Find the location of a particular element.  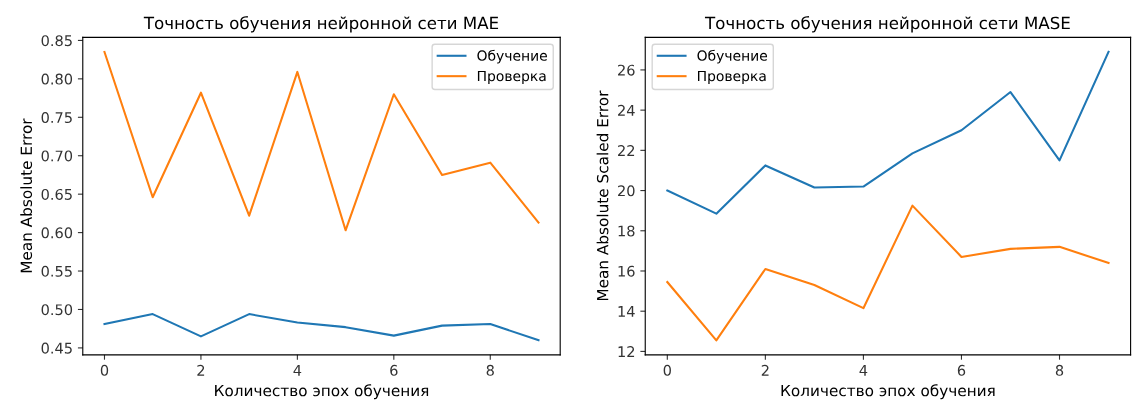

y-tick-label: 0.80 is located at coordinates (57, 79).